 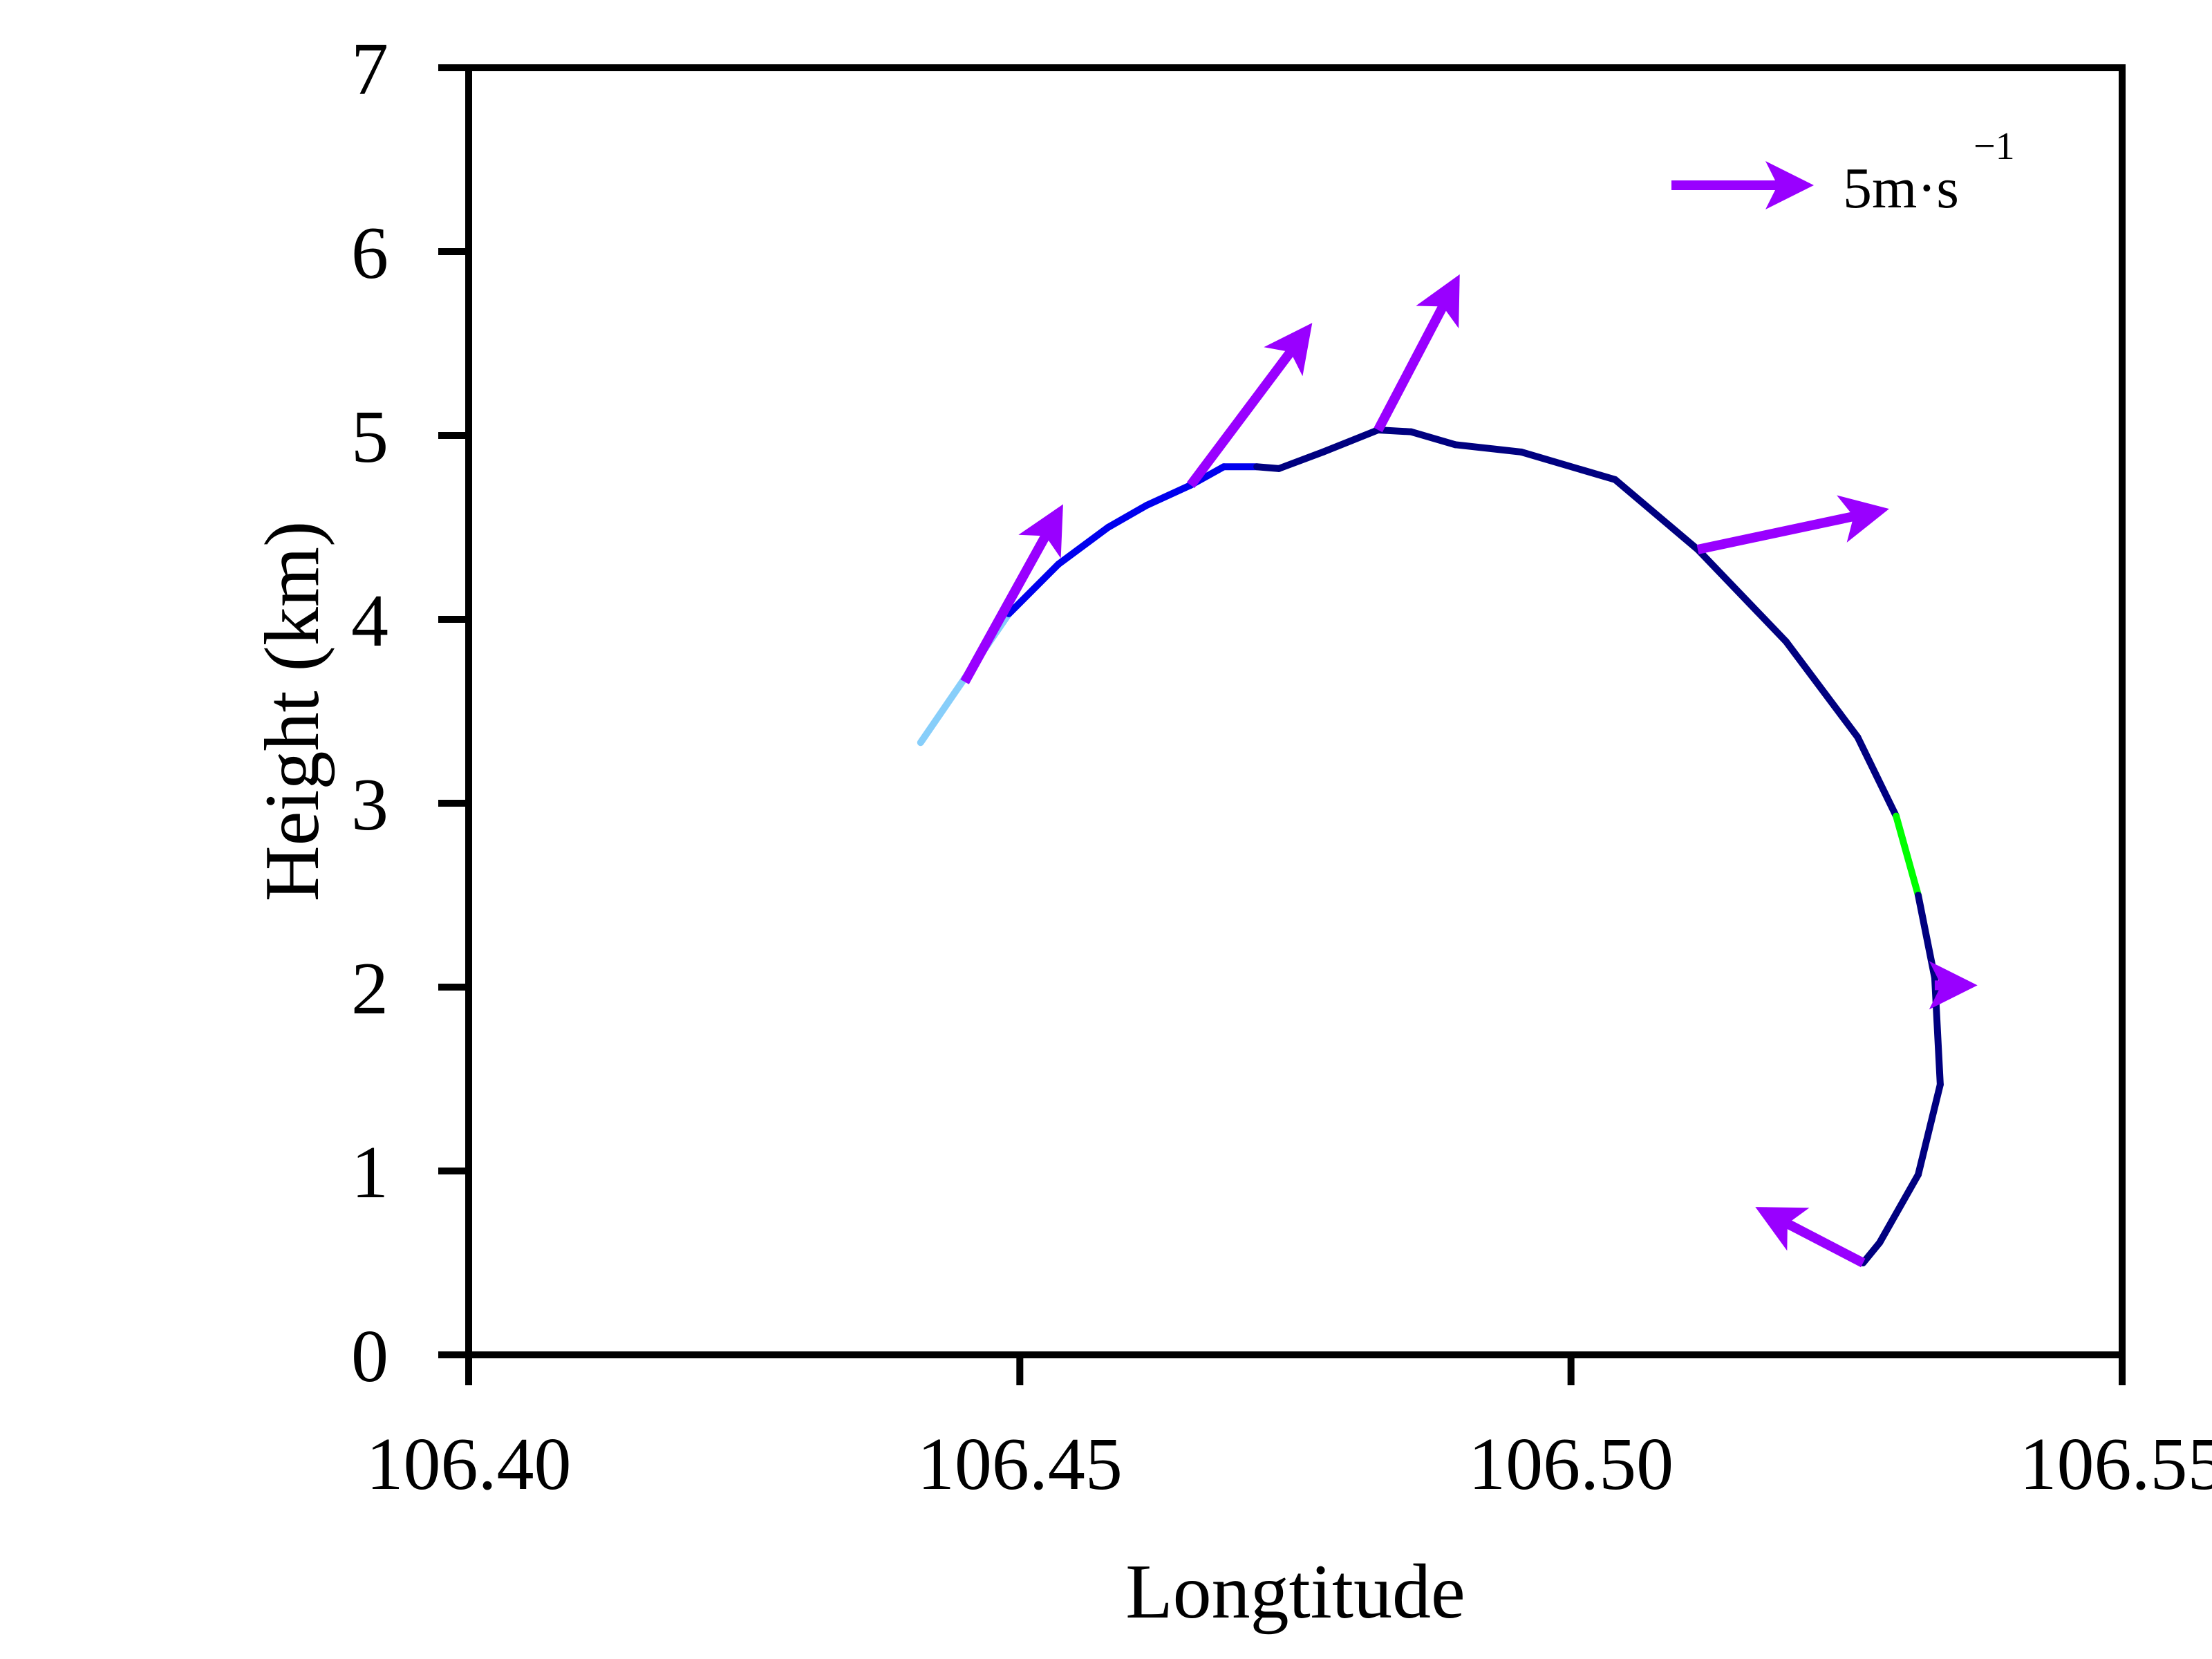 What do you see at coordinates (1020, 1465) in the screenshot?
I see `x-tick-label: 106.45` at bounding box center [1020, 1465].